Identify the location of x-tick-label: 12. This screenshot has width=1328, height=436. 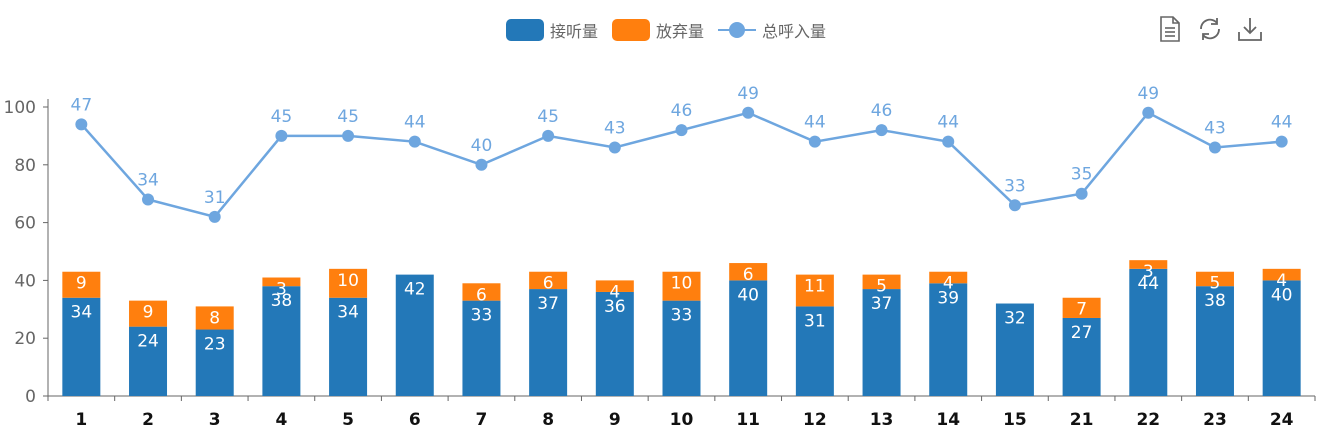
(815, 420).